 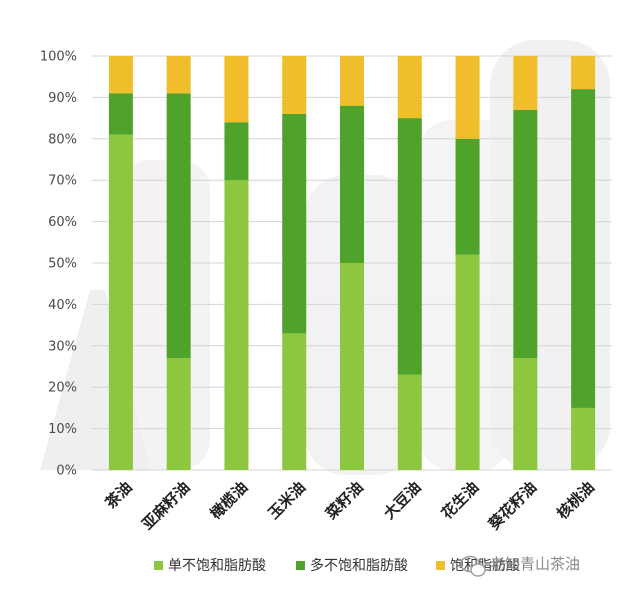 I want to click on legend-label: 饱和脂肪酸, so click(x=485, y=566).